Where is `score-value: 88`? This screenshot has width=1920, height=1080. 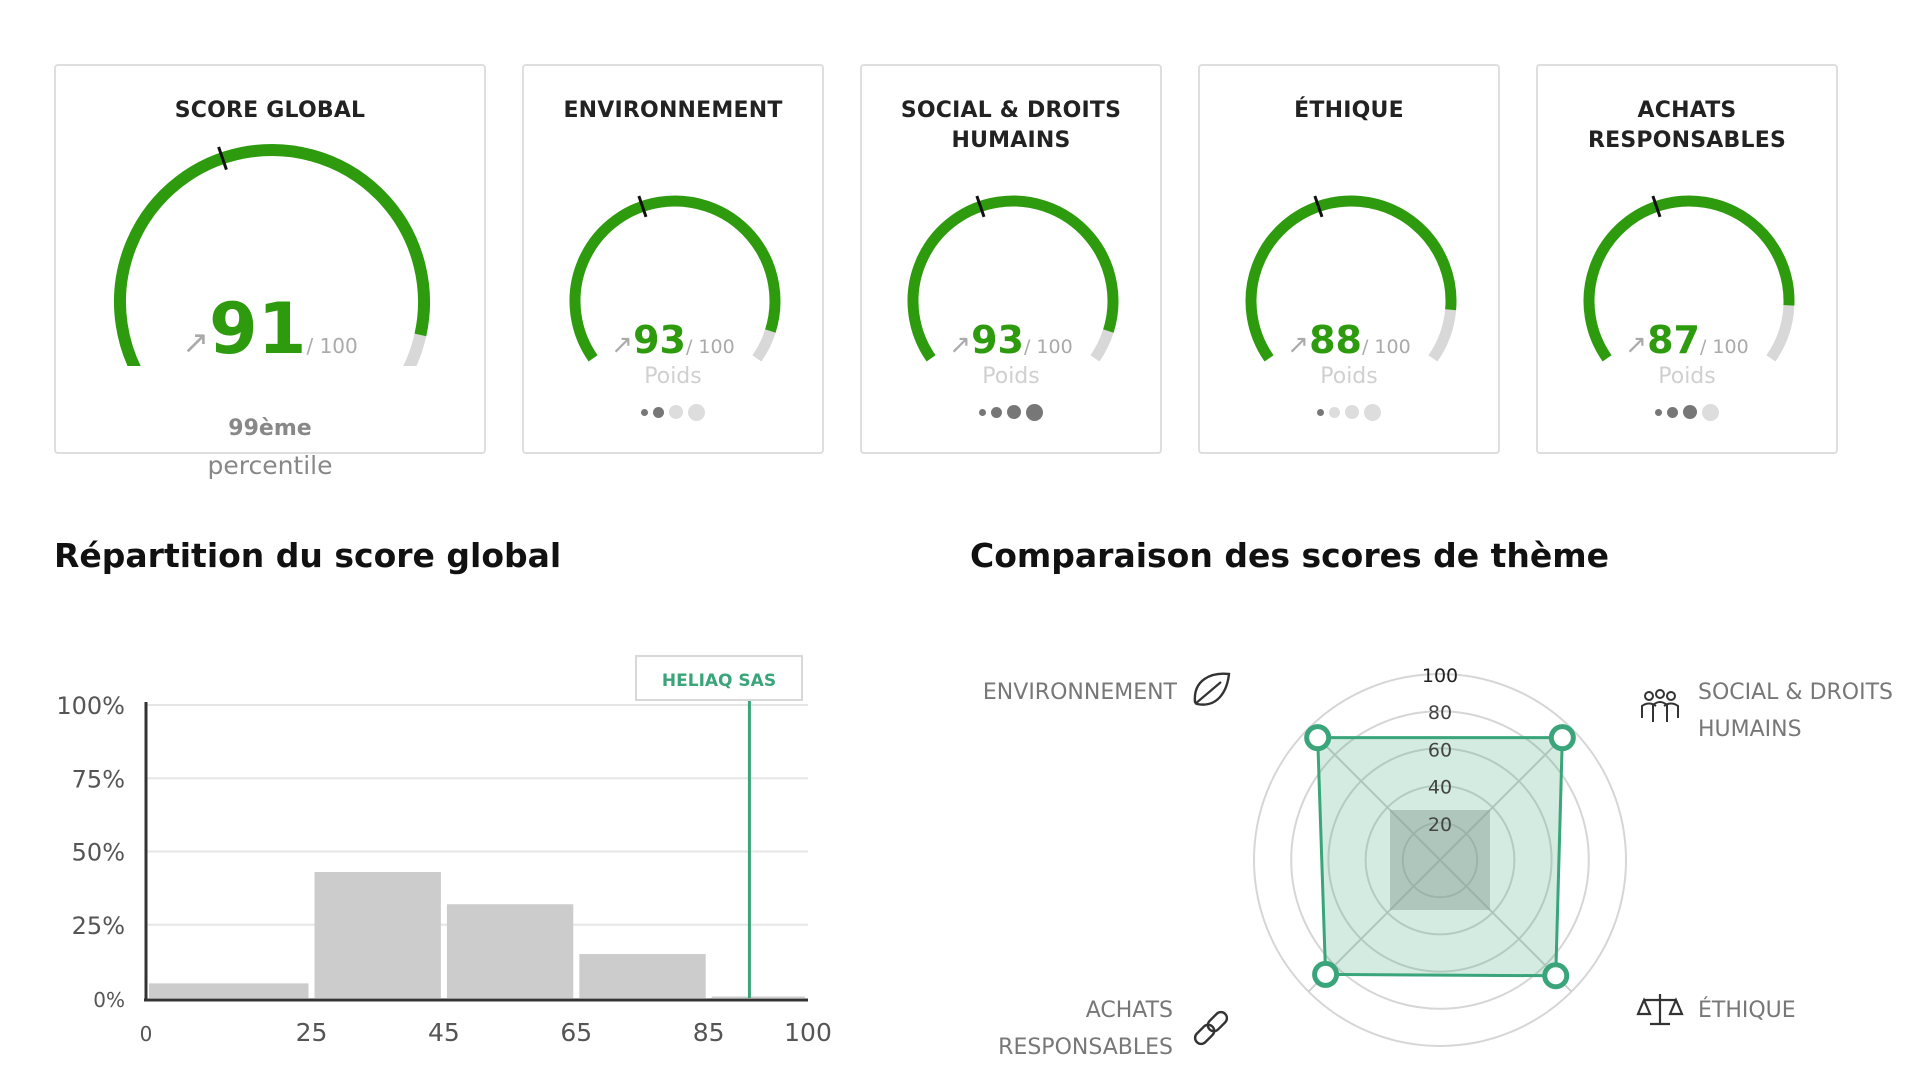 score-value: 88 is located at coordinates (1335, 340).